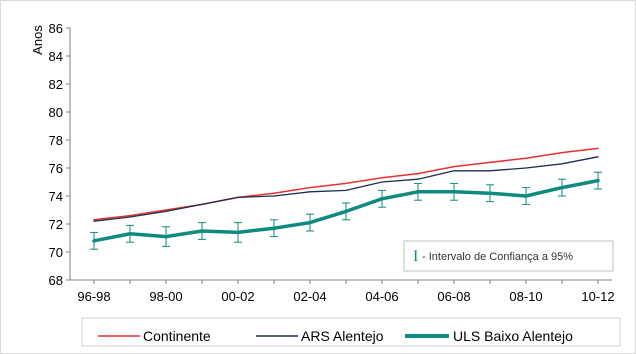 The width and height of the screenshot is (636, 354). What do you see at coordinates (56, 56) in the screenshot?
I see `y-tick-label: 84` at bounding box center [56, 56].